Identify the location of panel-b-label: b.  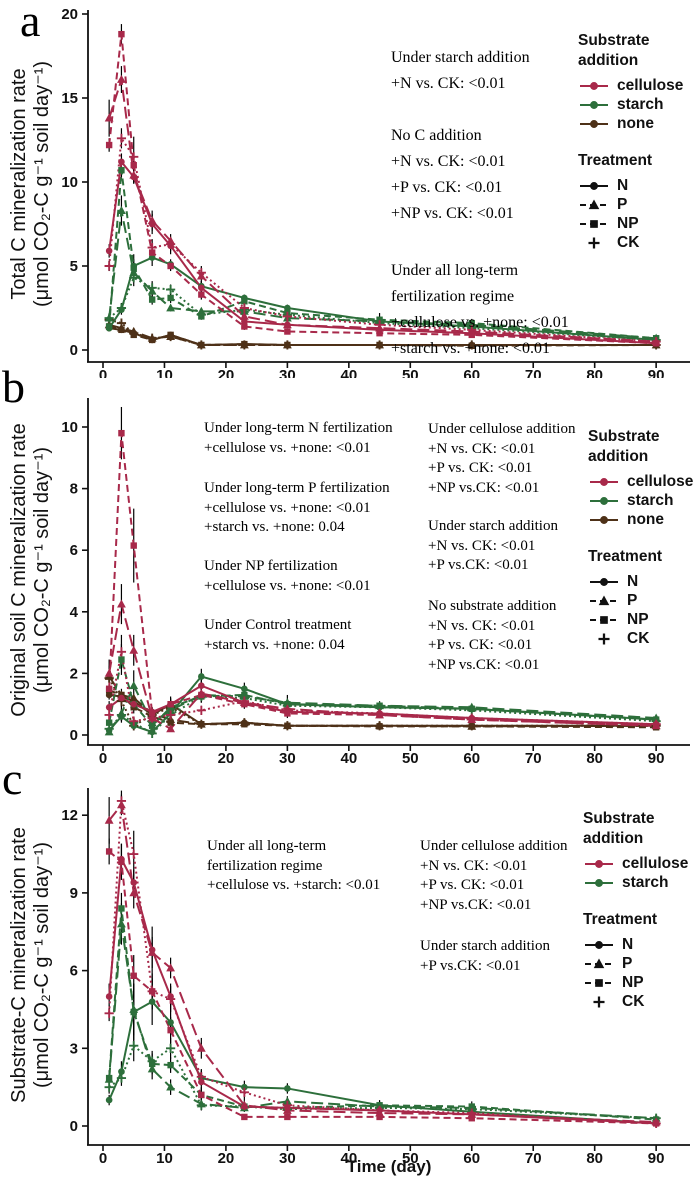
(13, 386).